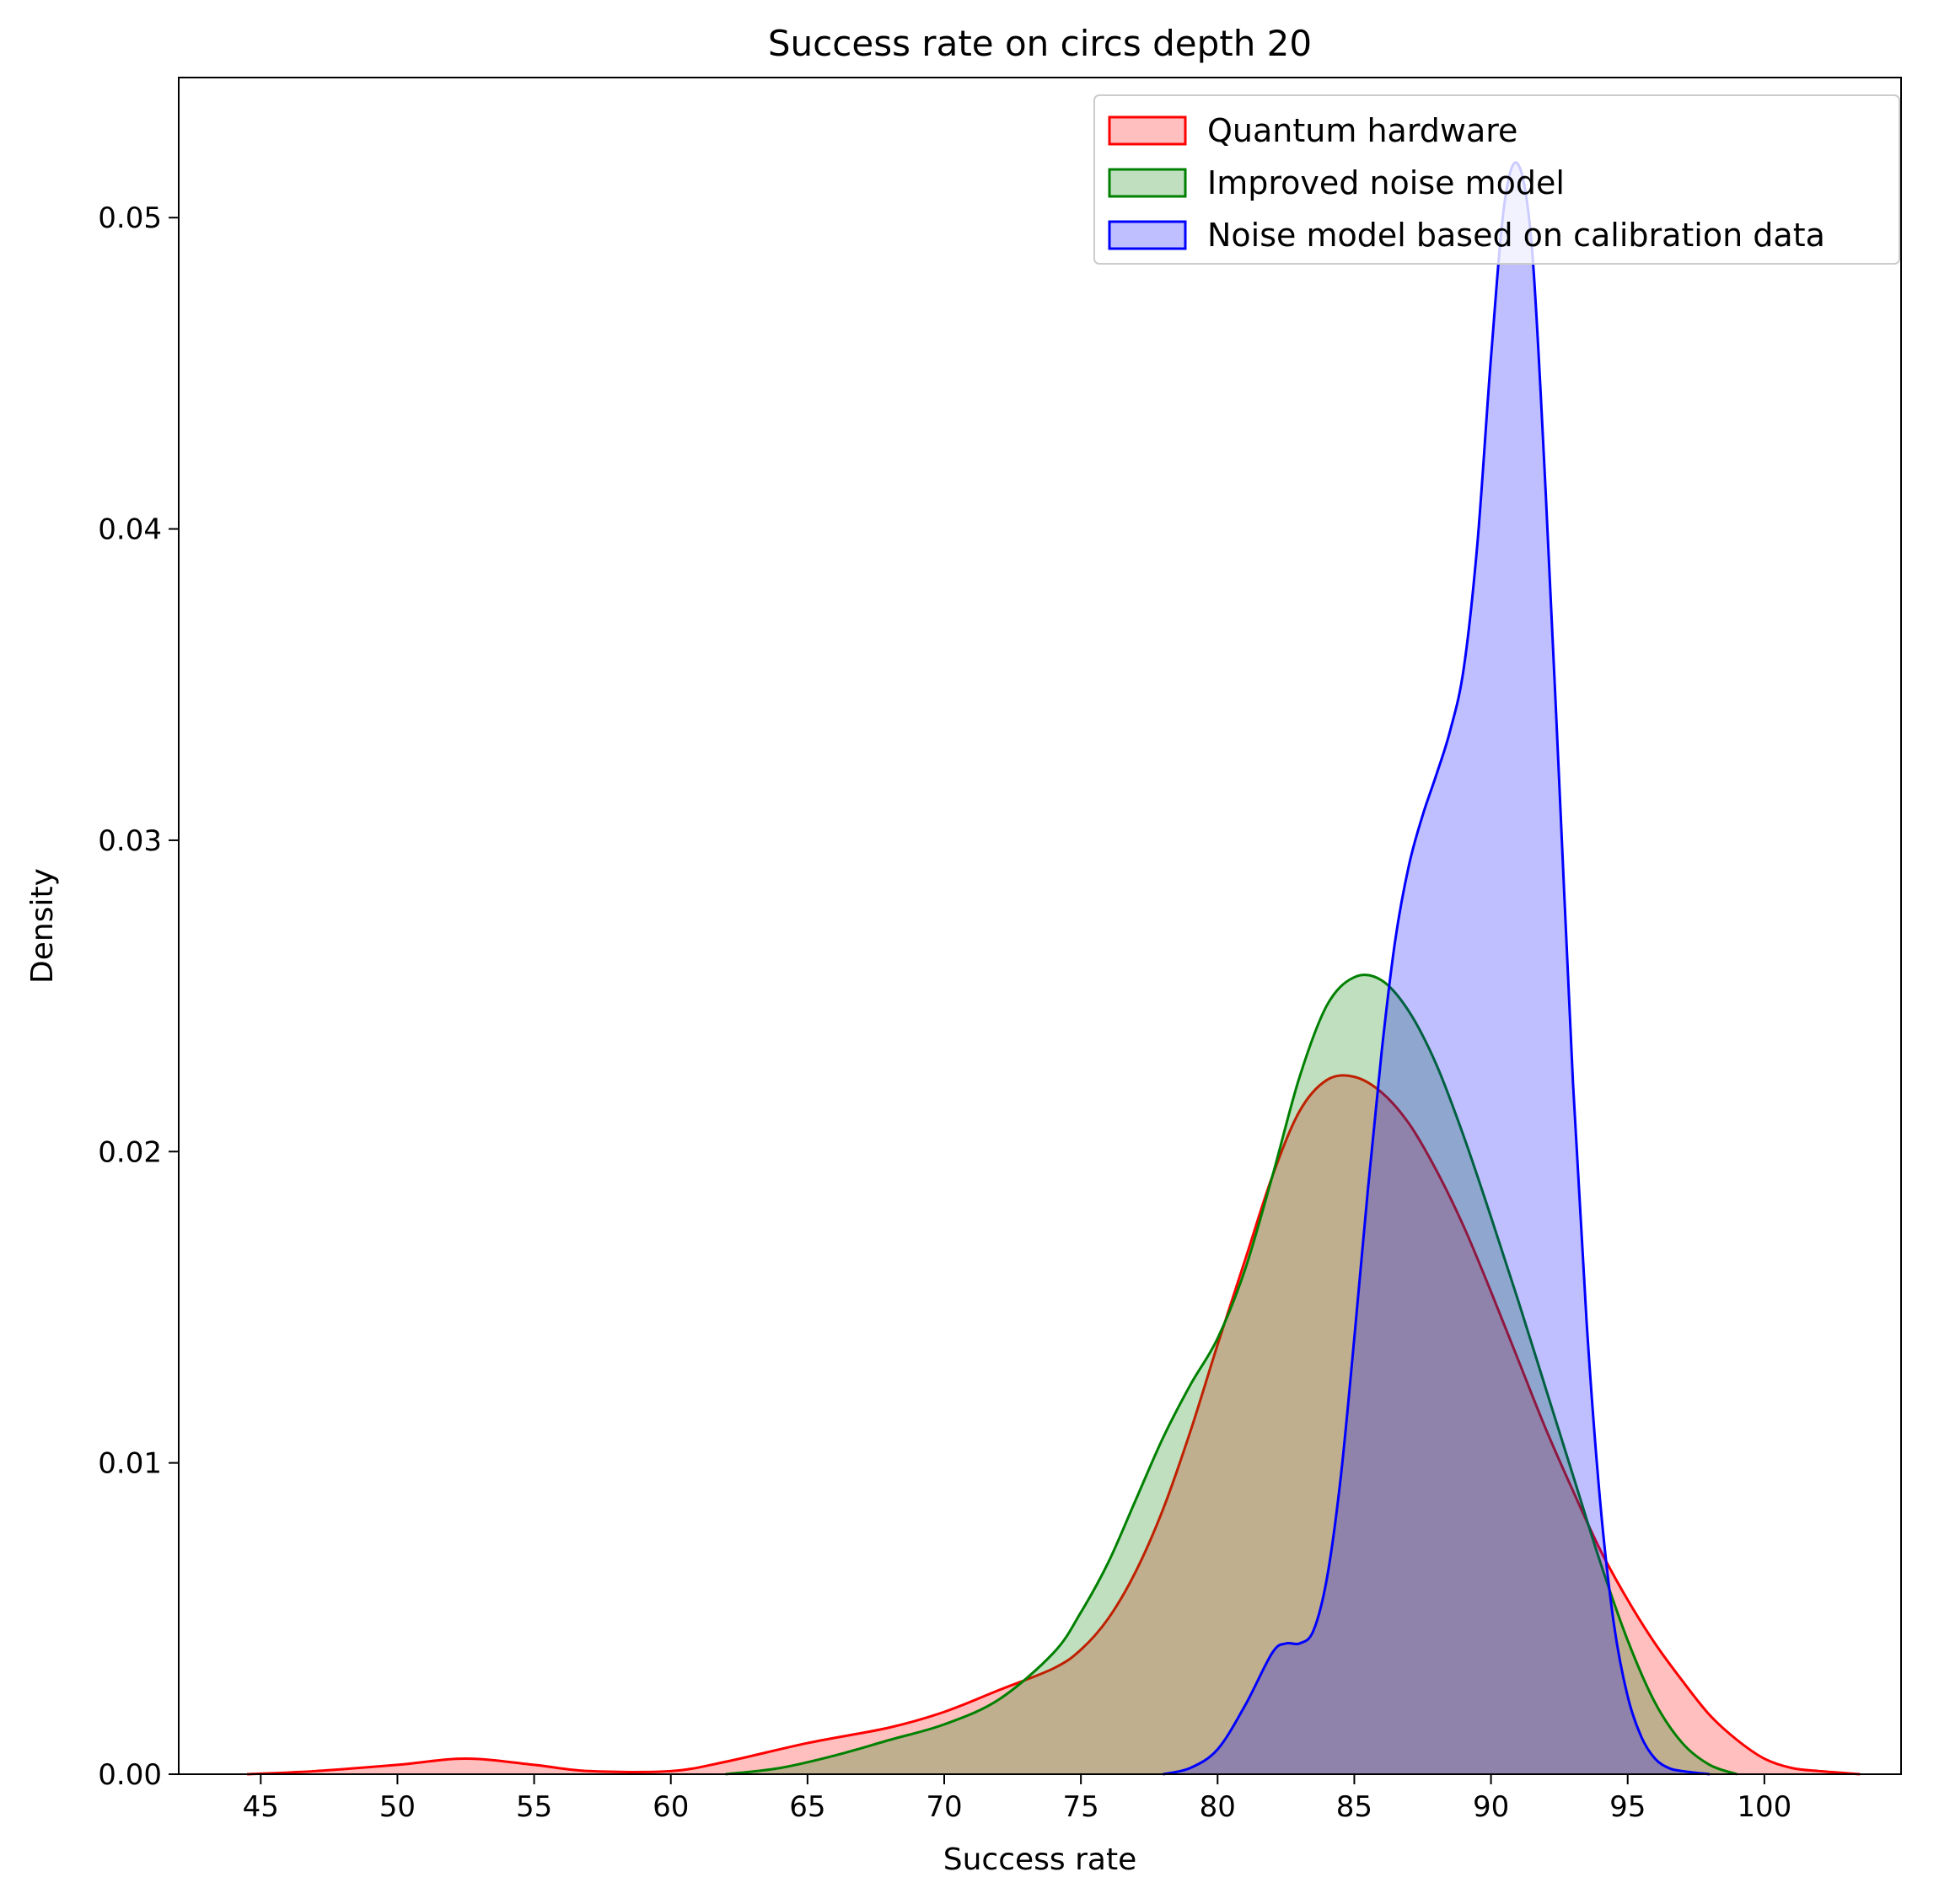 The width and height of the screenshot is (1939, 1904). What do you see at coordinates (1764, 1807) in the screenshot?
I see `x-tick-label: 100` at bounding box center [1764, 1807].